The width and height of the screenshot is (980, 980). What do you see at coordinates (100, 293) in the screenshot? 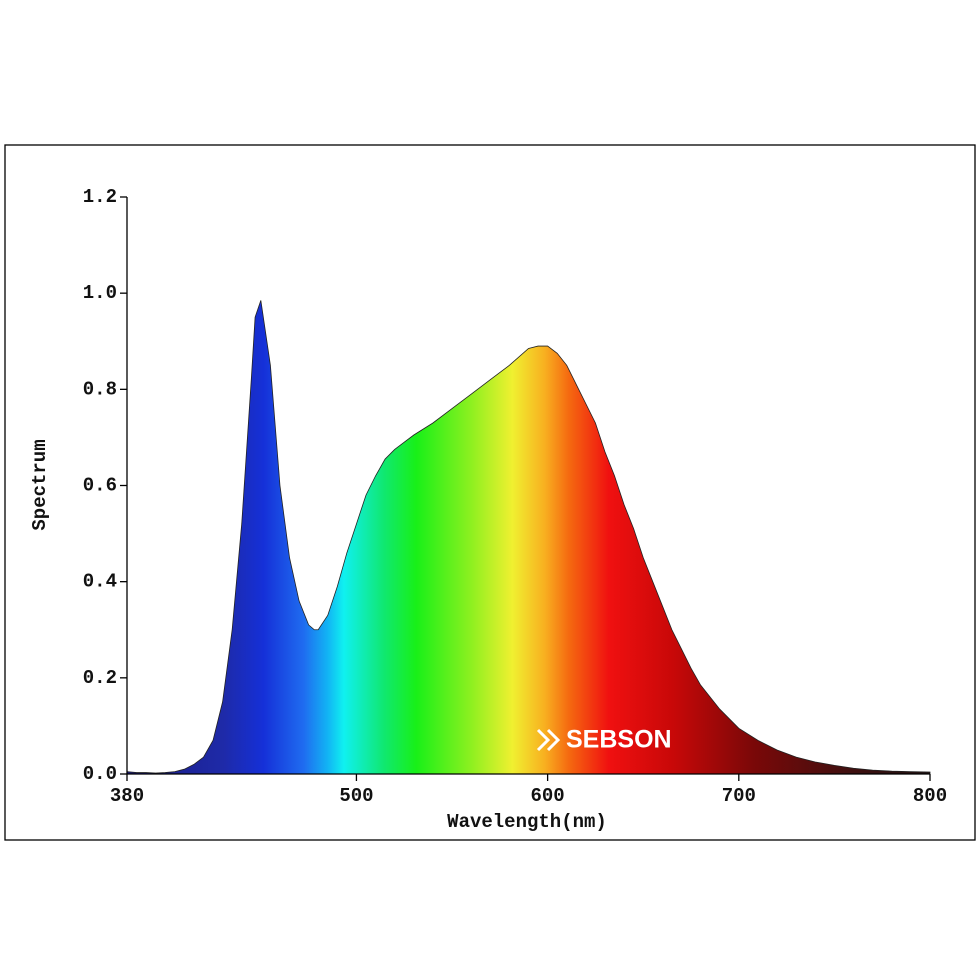
I see `y-tick-label: 1.0` at bounding box center [100, 293].